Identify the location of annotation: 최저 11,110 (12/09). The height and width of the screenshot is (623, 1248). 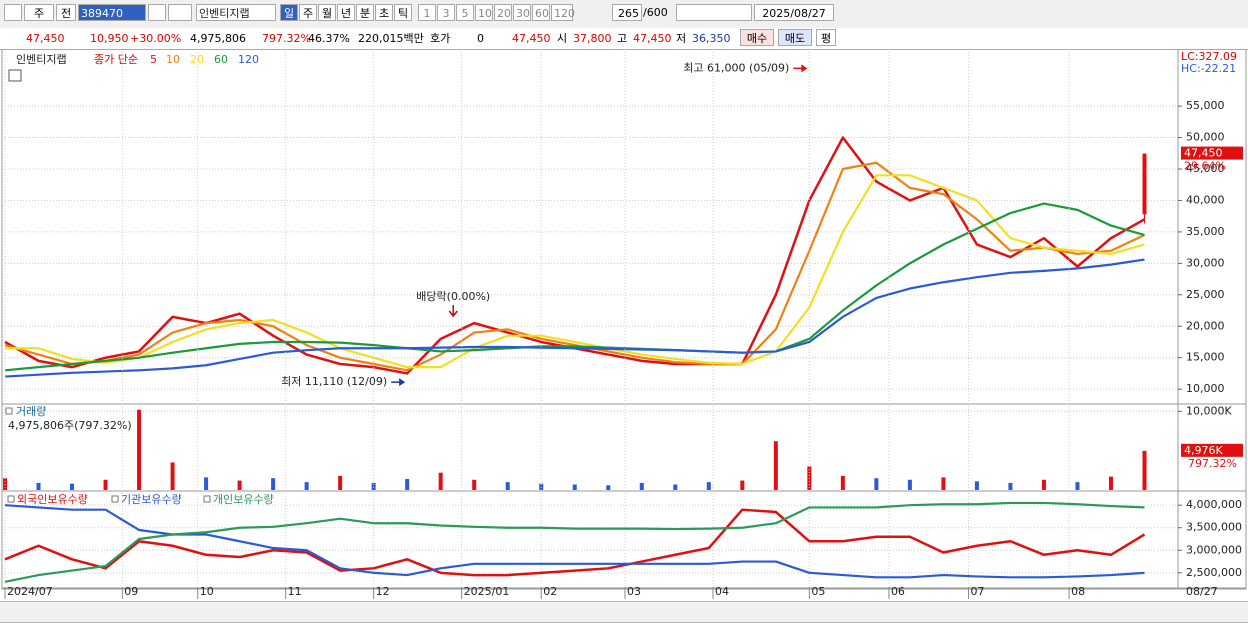
(334, 381).